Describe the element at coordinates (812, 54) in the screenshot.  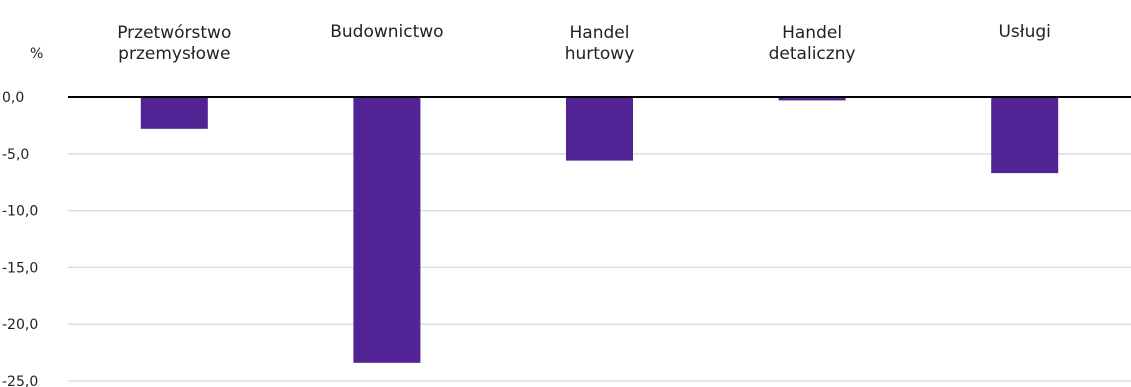
I see `category-label-line: detaliczny` at that location.